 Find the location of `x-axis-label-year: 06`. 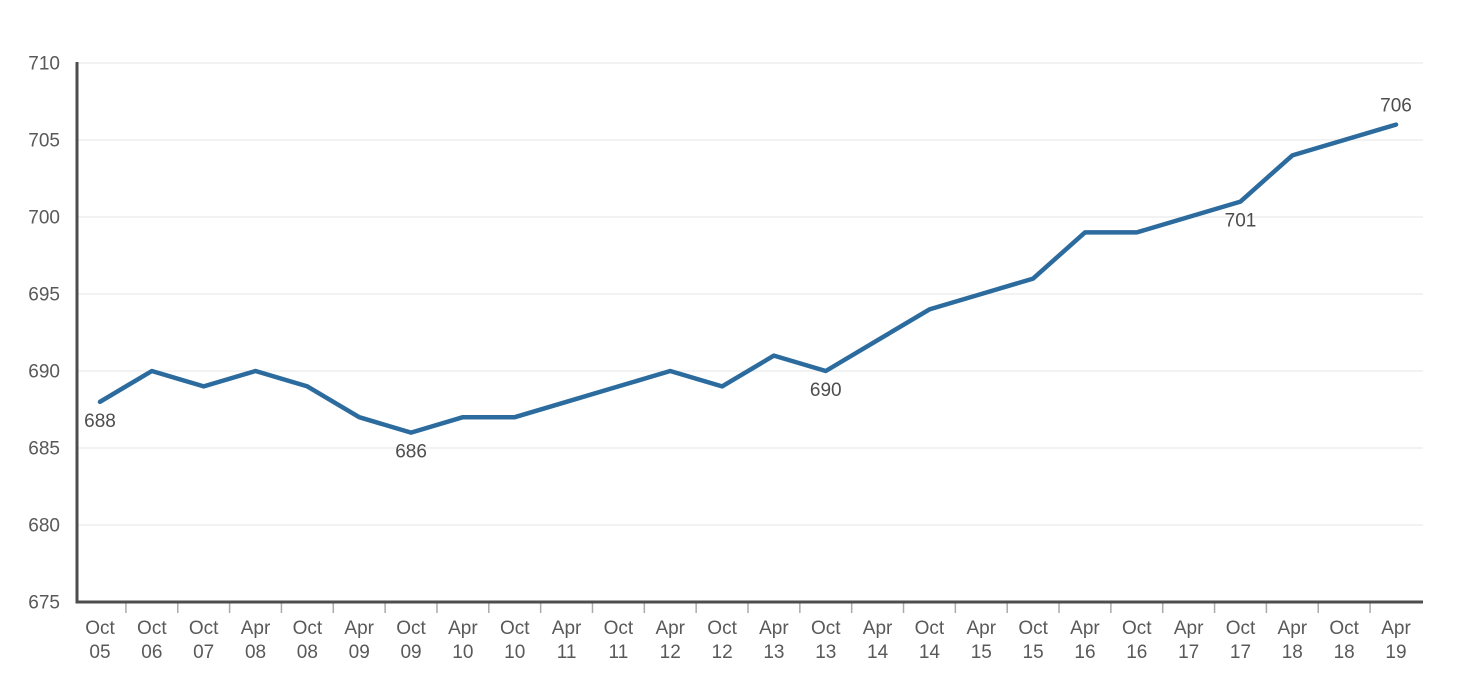

x-axis-label-year: 06 is located at coordinates (151, 652).